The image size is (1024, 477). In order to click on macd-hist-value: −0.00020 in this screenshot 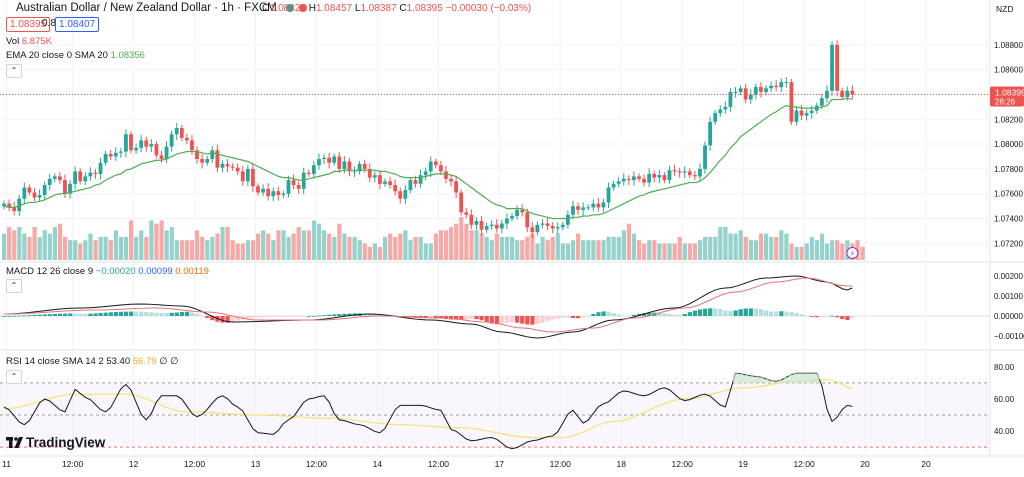, I will do `click(115, 271)`.